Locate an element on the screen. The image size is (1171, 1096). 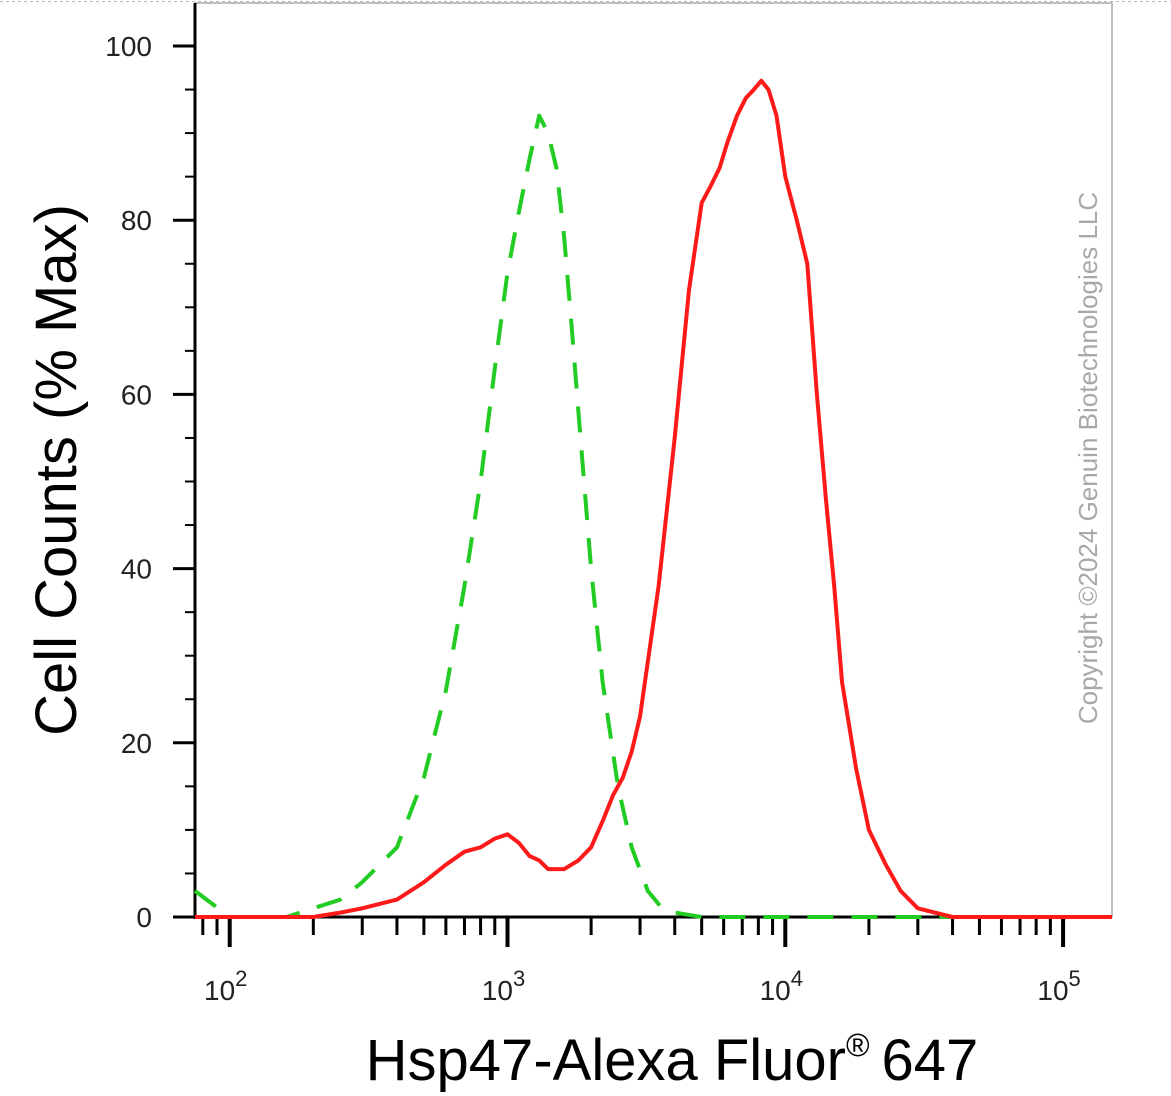
x-axis-title-mark: ® is located at coordinates (858, 1045).